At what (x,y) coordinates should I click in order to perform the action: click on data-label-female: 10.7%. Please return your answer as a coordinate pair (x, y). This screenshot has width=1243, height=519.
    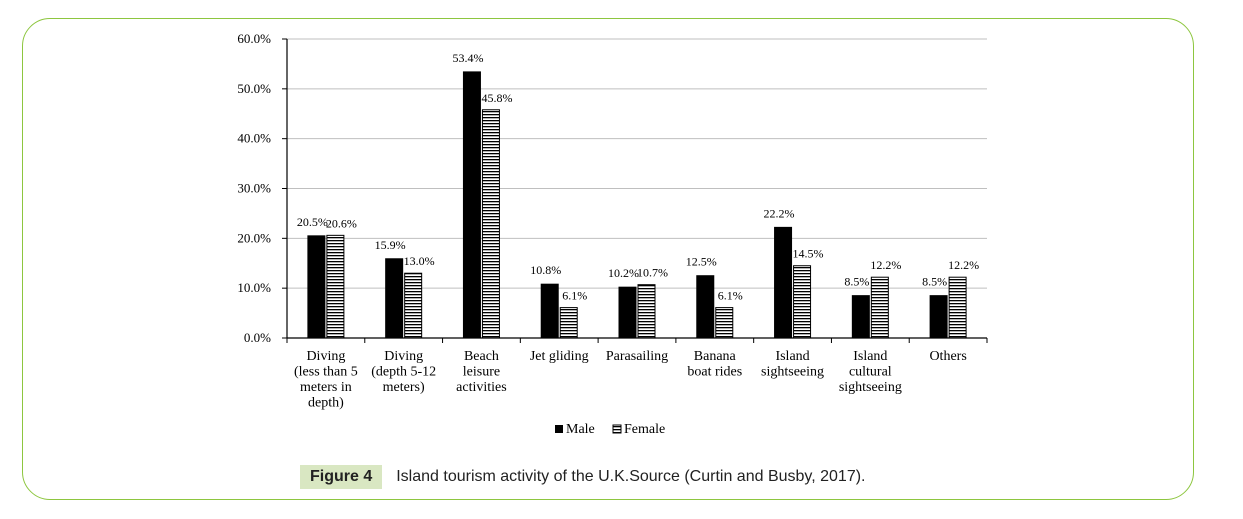
    Looking at the image, I should click on (652, 273).